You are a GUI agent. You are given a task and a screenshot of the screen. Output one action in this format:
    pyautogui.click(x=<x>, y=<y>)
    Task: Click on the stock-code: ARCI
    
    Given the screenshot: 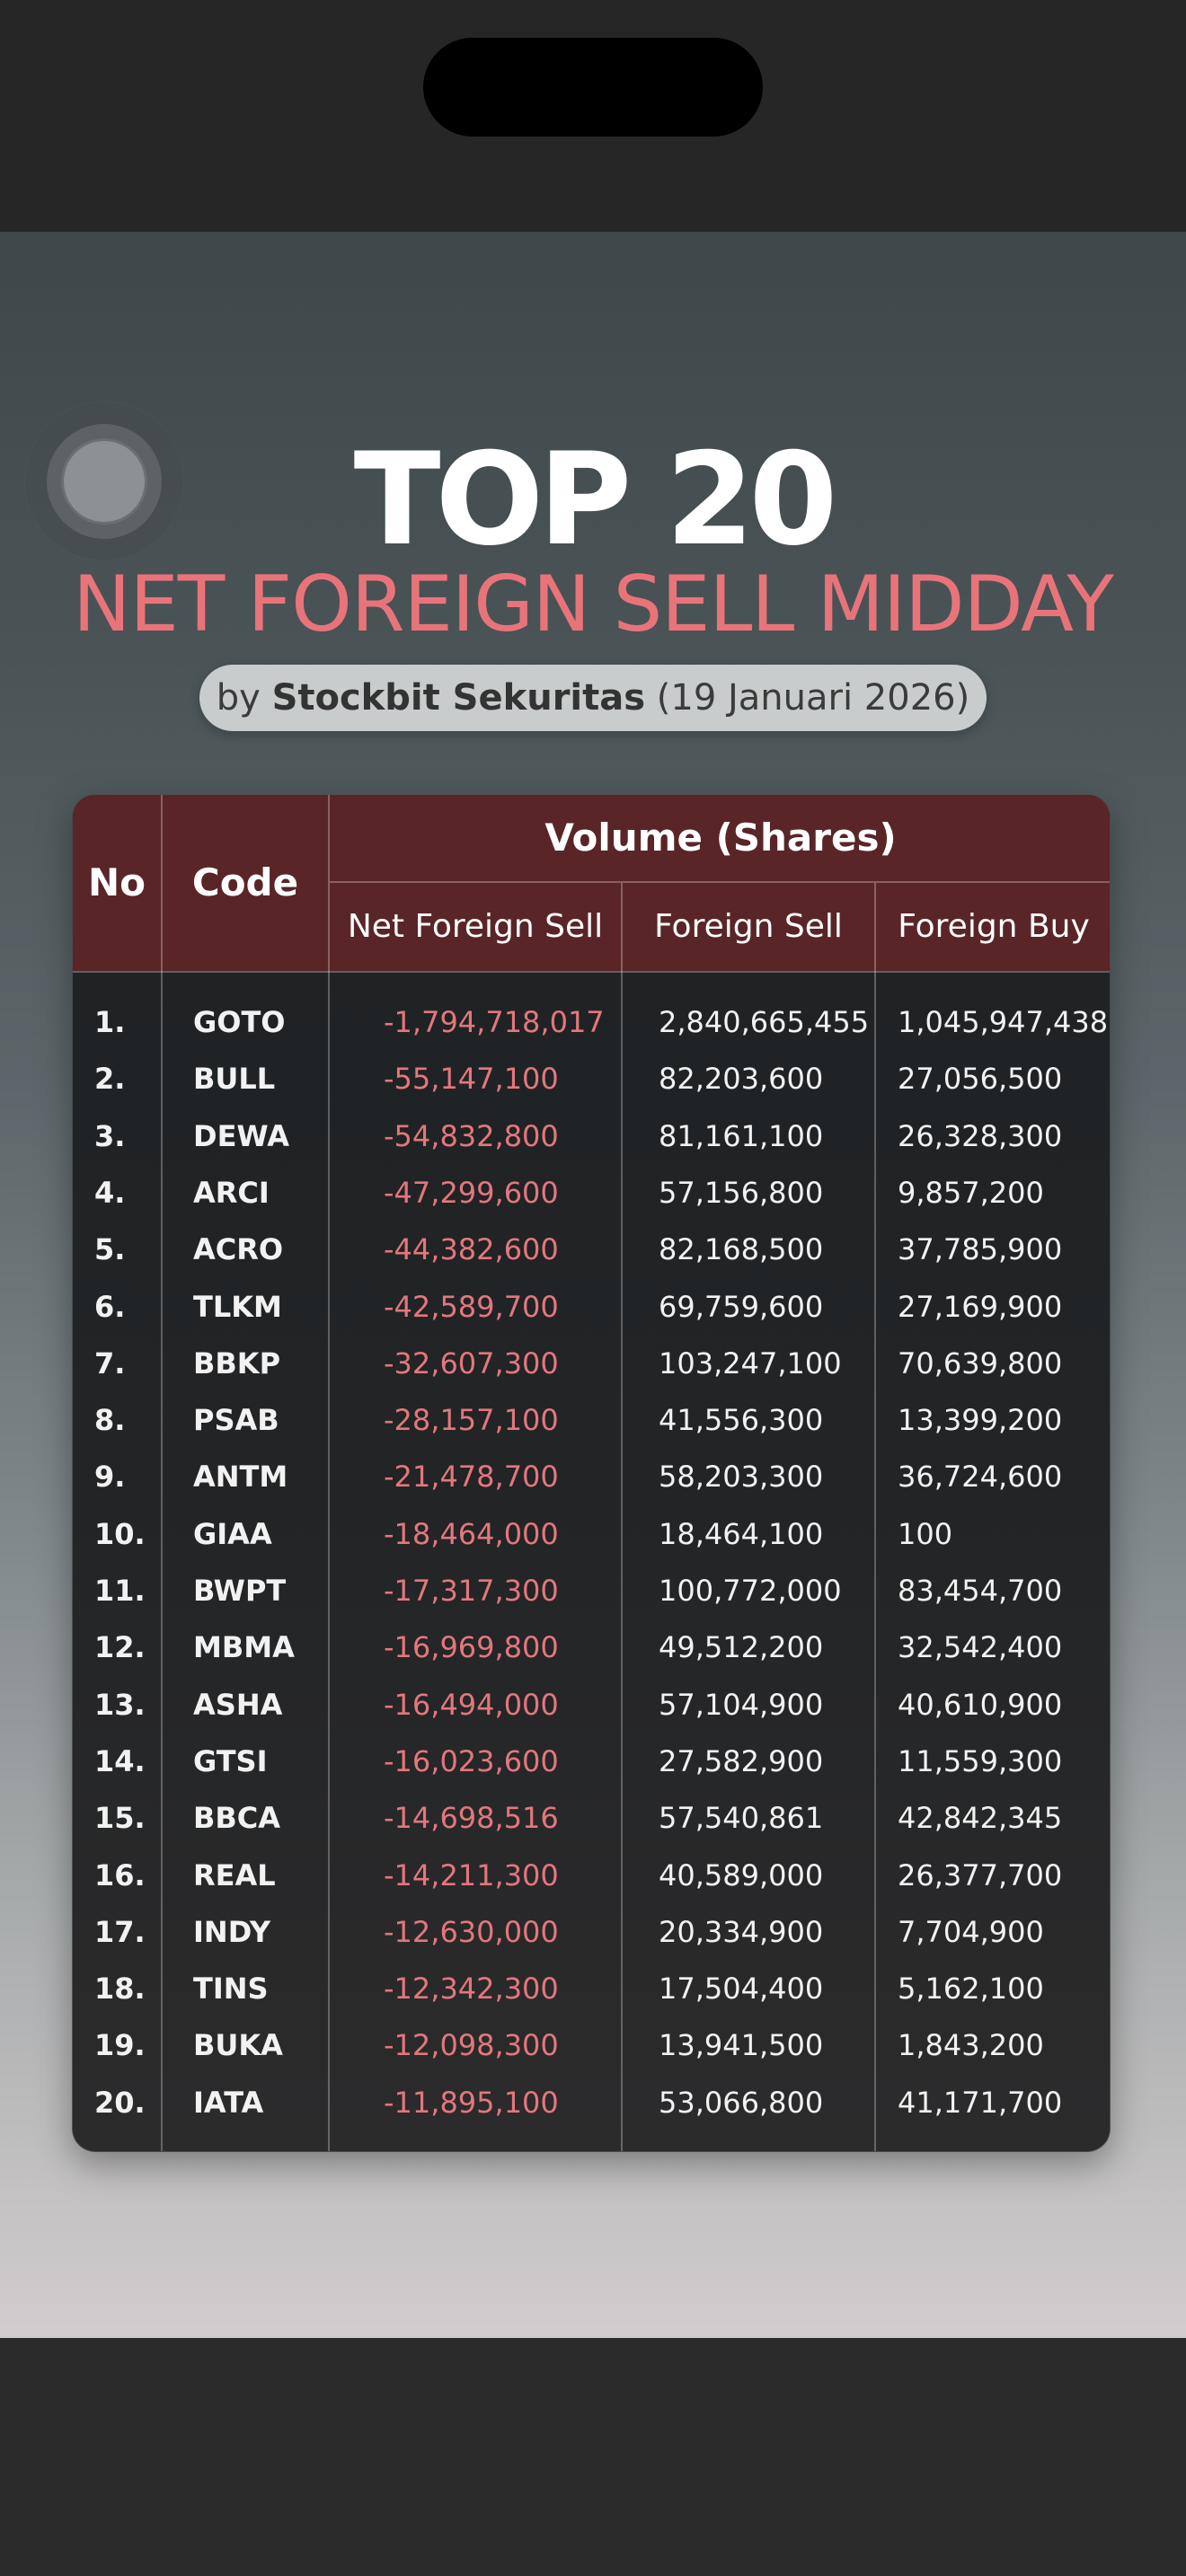 What is the action you would take?
    pyautogui.click(x=231, y=1192)
    